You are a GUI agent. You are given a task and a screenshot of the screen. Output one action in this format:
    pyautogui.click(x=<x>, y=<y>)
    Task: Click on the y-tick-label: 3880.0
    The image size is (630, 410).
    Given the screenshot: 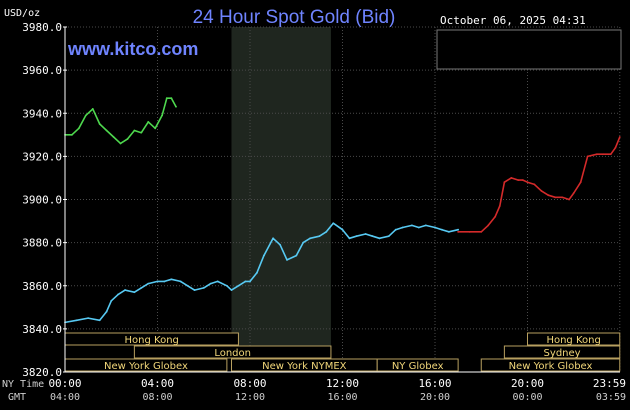 What is the action you would take?
    pyautogui.click(x=42, y=243)
    